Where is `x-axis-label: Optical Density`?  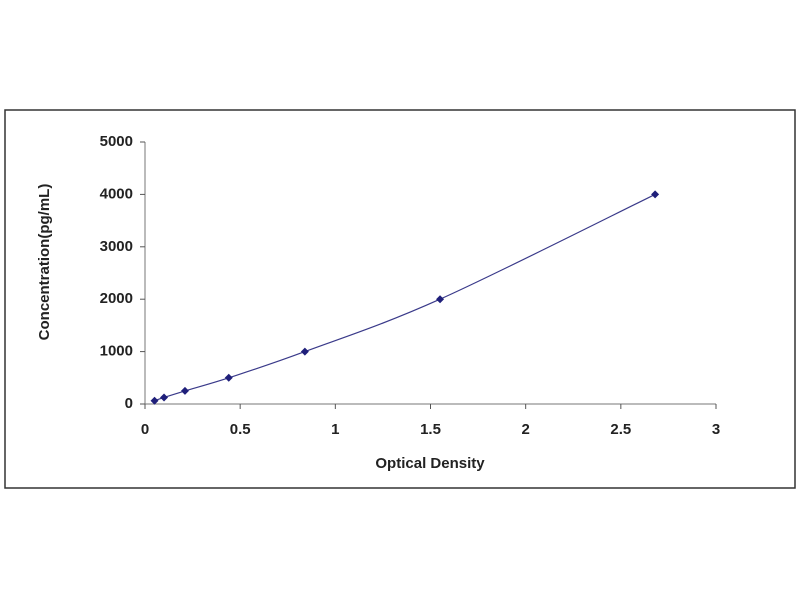
x-axis-label: Optical Density is located at coordinates (430, 463).